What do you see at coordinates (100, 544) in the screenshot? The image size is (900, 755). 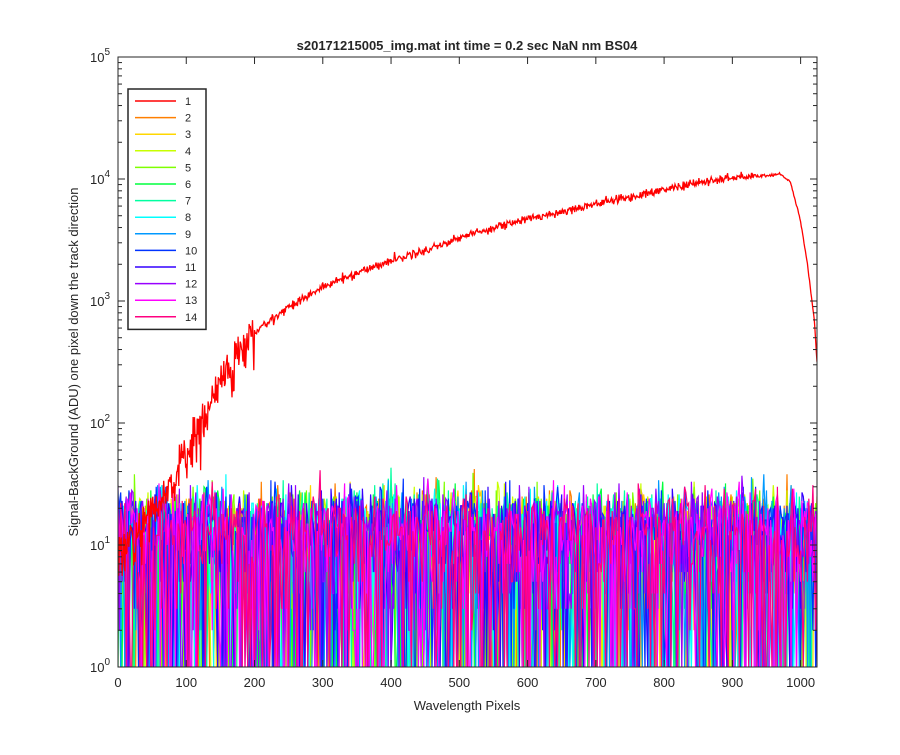 I see `y-tick-label: 10¹` at bounding box center [100, 544].